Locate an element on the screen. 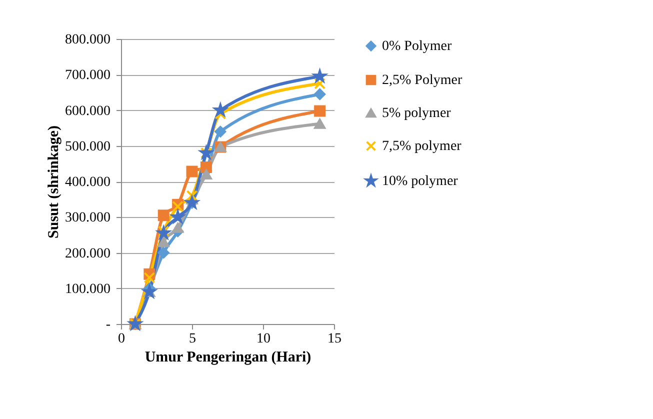 The width and height of the screenshot is (653, 419). y-tick-label: 400.000 is located at coordinates (87, 182).